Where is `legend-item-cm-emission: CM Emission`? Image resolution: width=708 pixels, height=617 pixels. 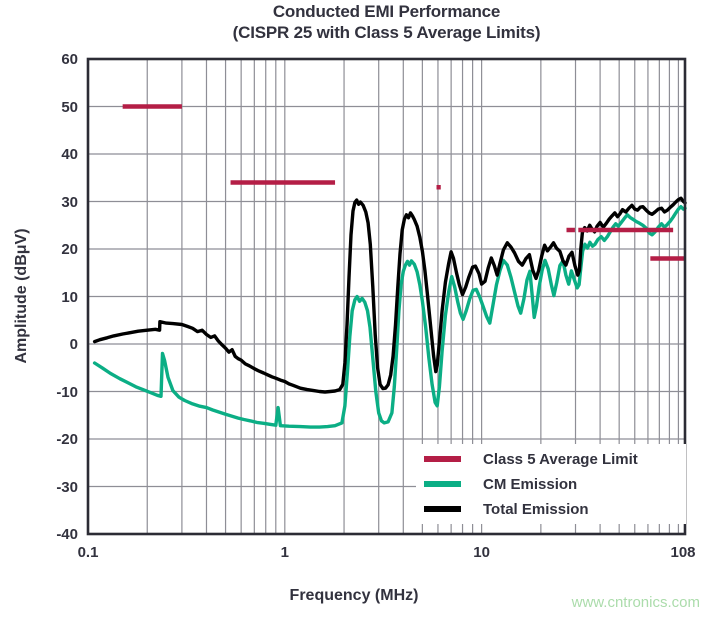
legend-item-cm-emission: CM Emission is located at coordinates (551, 484).